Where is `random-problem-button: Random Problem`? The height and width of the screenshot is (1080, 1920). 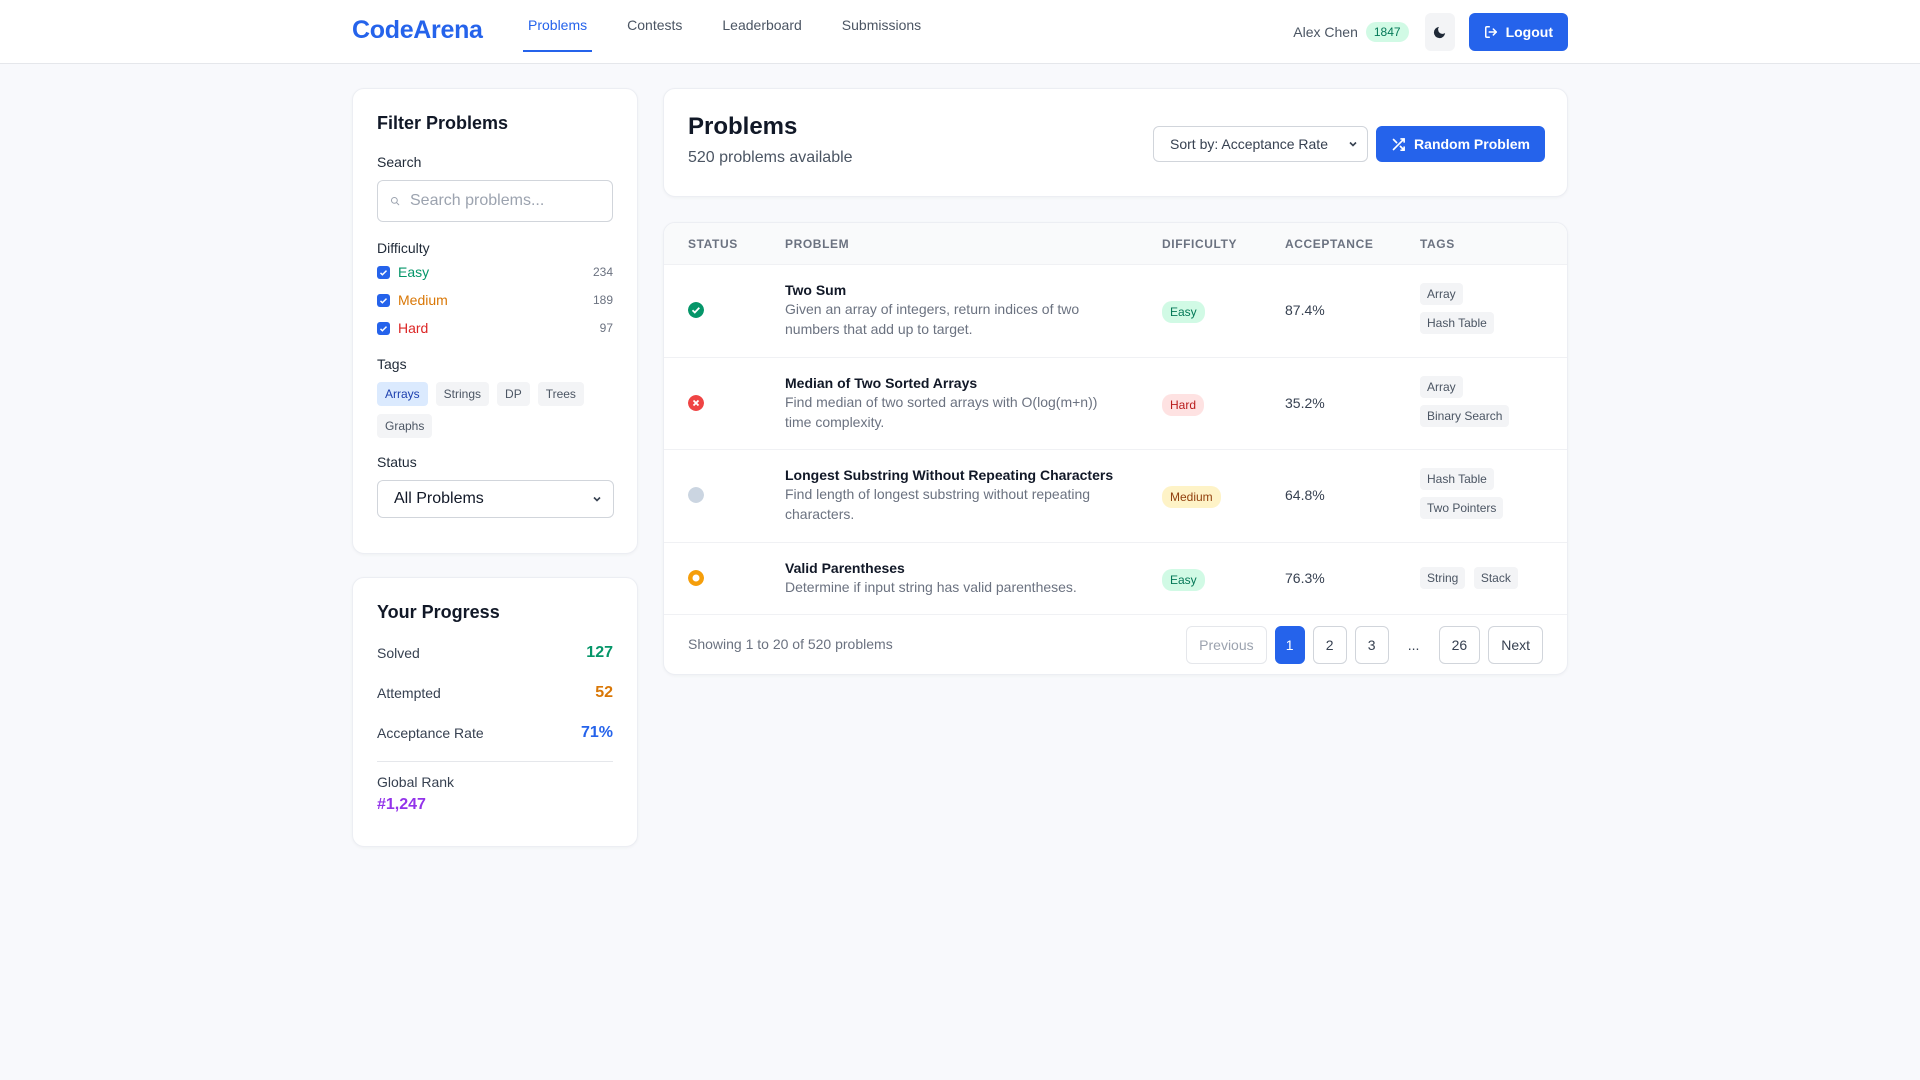 random-problem-button: Random Problem is located at coordinates (1460, 144).